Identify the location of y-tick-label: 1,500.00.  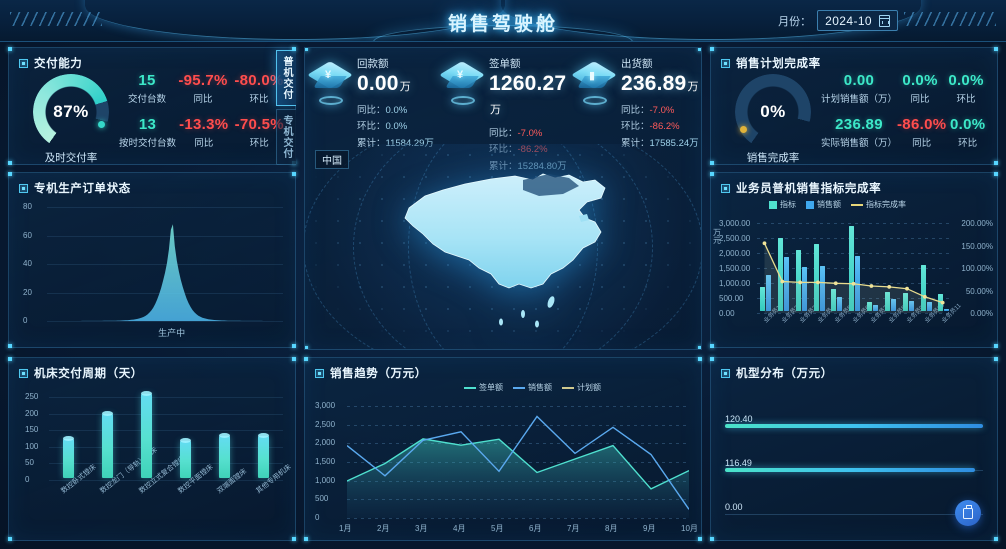
(735, 268).